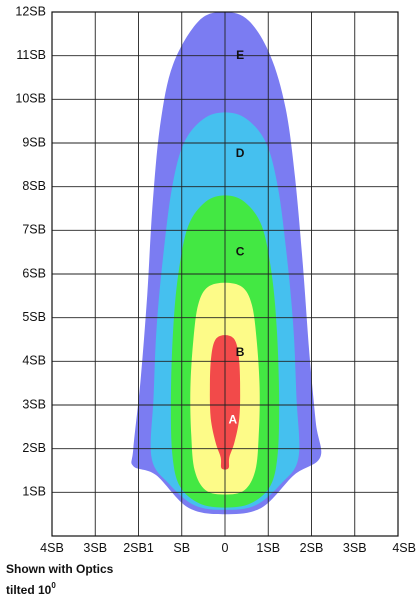 The width and height of the screenshot is (417, 599). What do you see at coordinates (31, 55) in the screenshot?
I see `y-tick-label: 11SB` at bounding box center [31, 55].